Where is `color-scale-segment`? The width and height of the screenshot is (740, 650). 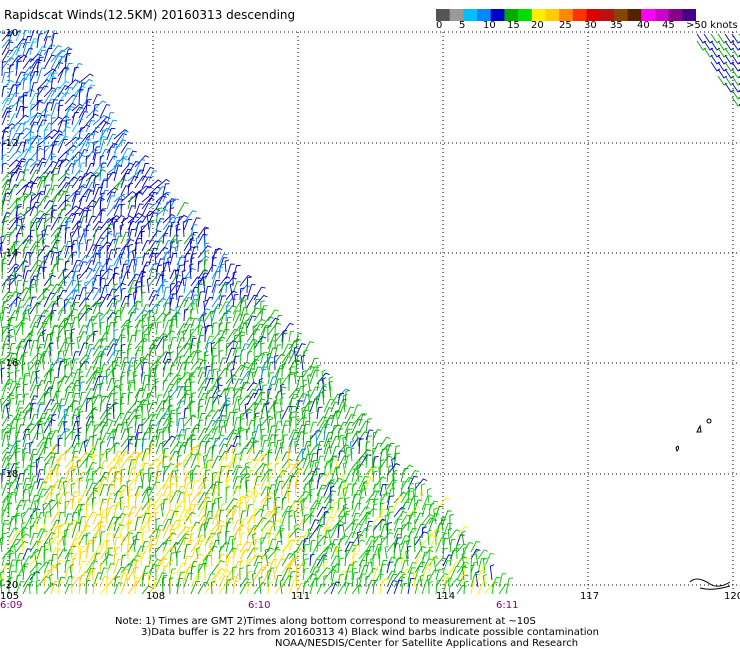 color-scale-segment is located at coordinates (552, 15).